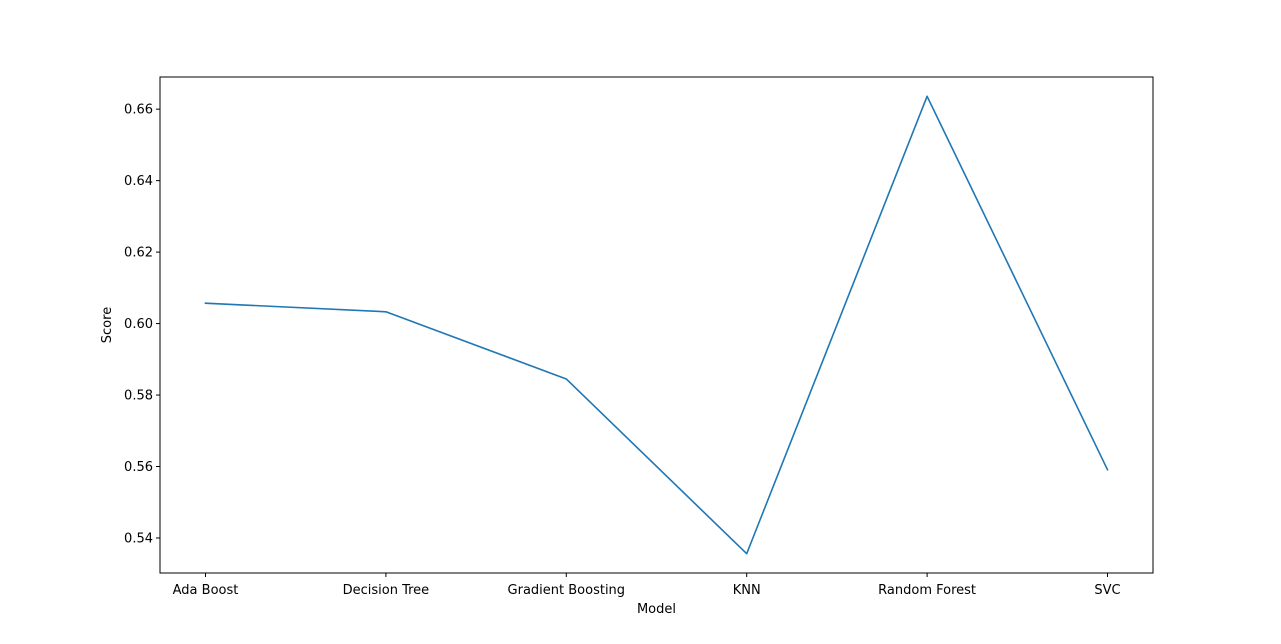 Image resolution: width=1281 pixels, height=644 pixels. I want to click on y-axis-label: Score, so click(107, 325).